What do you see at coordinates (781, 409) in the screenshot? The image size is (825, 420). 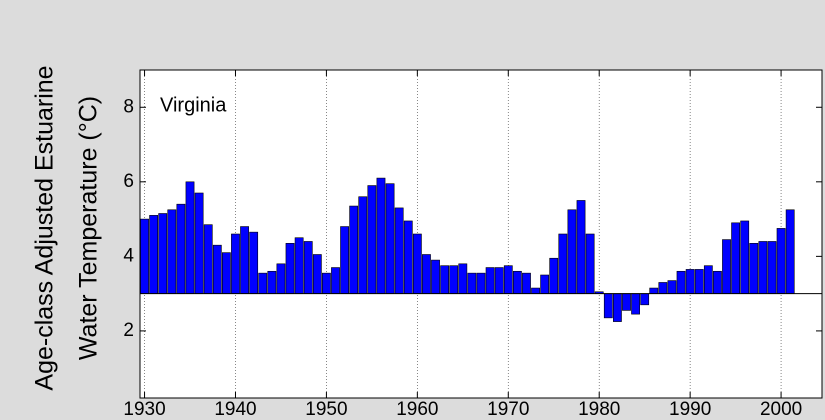 I see `x-tick-label: 2000` at bounding box center [781, 409].